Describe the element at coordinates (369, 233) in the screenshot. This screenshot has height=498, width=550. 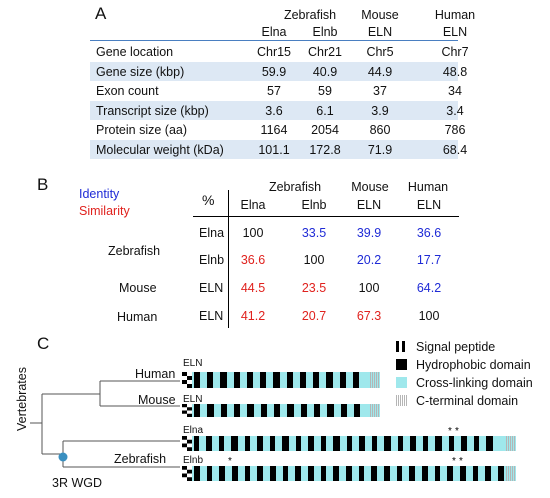
I see `matrix-cell: 39.9` at that location.